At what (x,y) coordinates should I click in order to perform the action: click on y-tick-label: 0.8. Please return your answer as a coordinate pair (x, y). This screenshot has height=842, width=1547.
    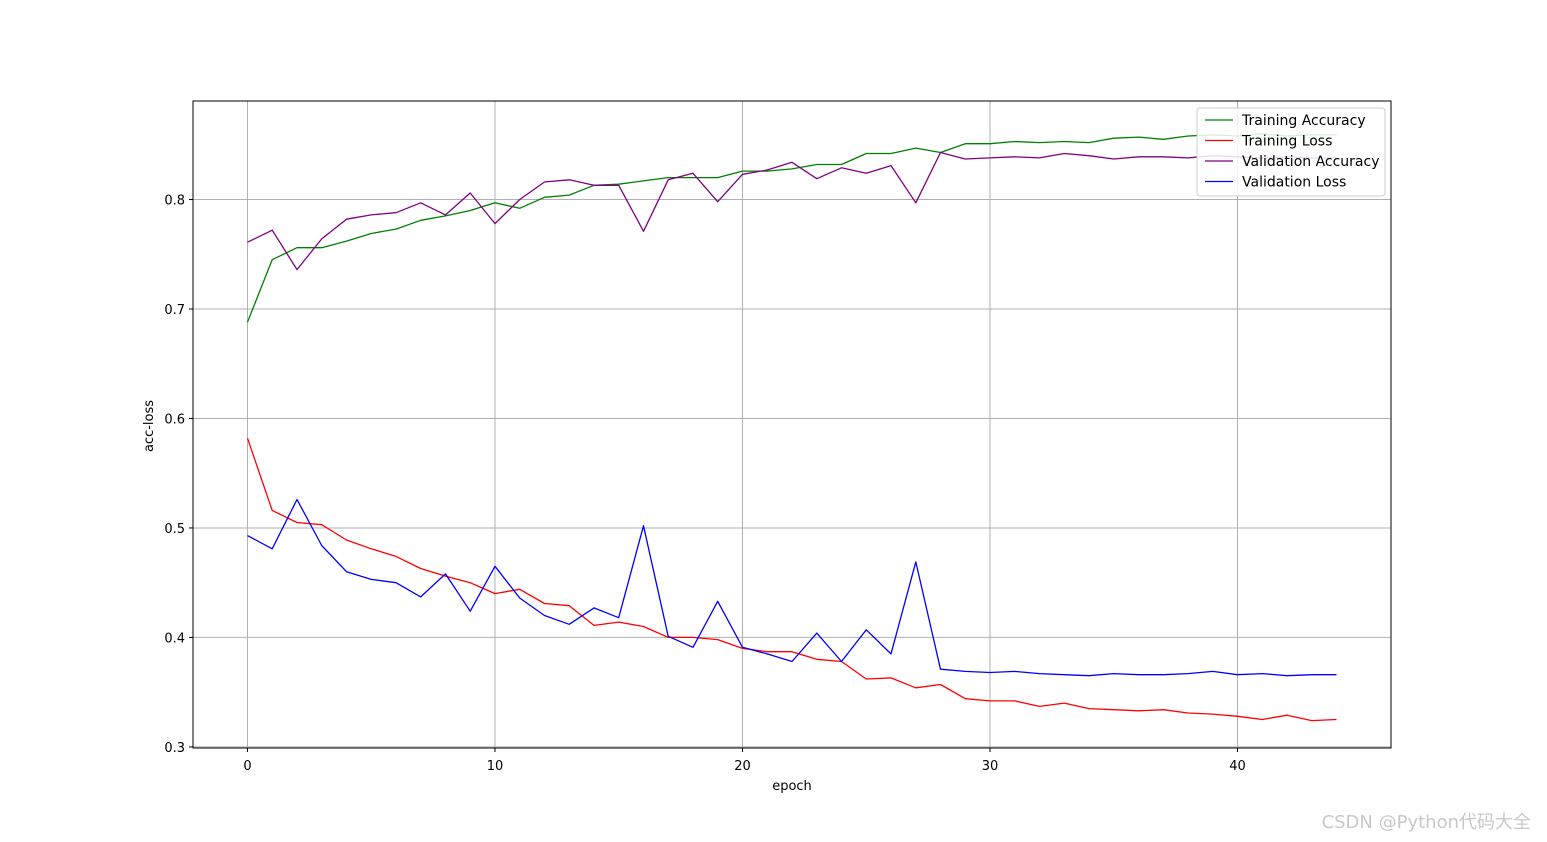
    Looking at the image, I should click on (174, 201).